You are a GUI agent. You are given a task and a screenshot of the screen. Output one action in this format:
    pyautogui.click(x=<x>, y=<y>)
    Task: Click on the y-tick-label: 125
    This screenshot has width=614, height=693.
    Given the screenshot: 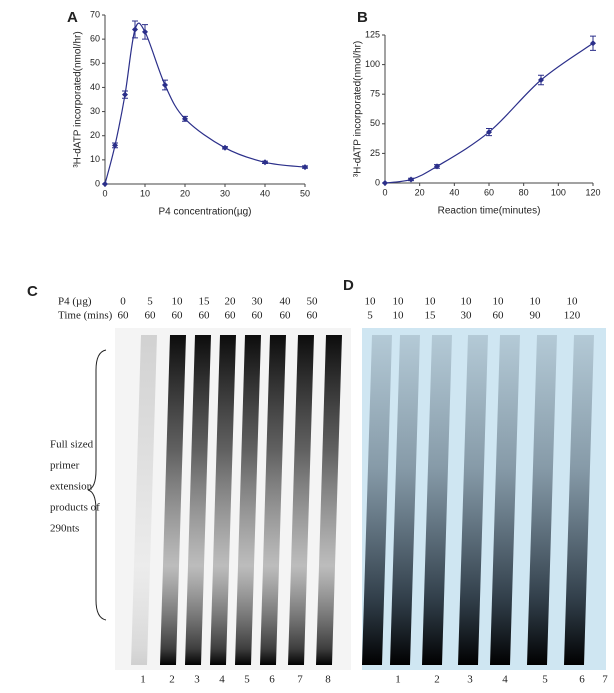 What is the action you would take?
    pyautogui.click(x=372, y=34)
    